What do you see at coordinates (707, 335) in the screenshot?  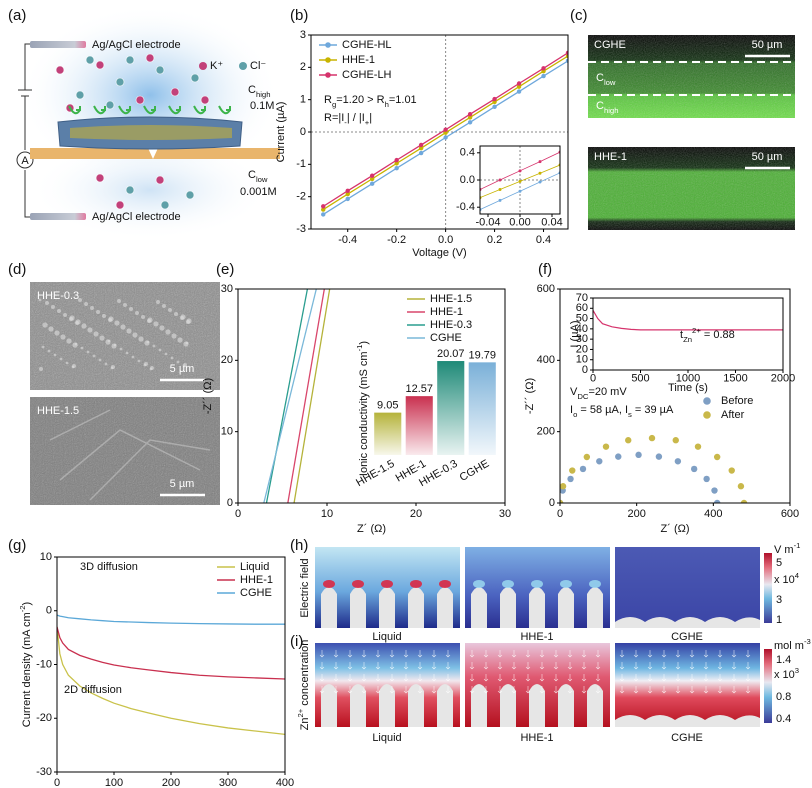 I see `annotation: tZn2+ = 0.88` at bounding box center [707, 335].